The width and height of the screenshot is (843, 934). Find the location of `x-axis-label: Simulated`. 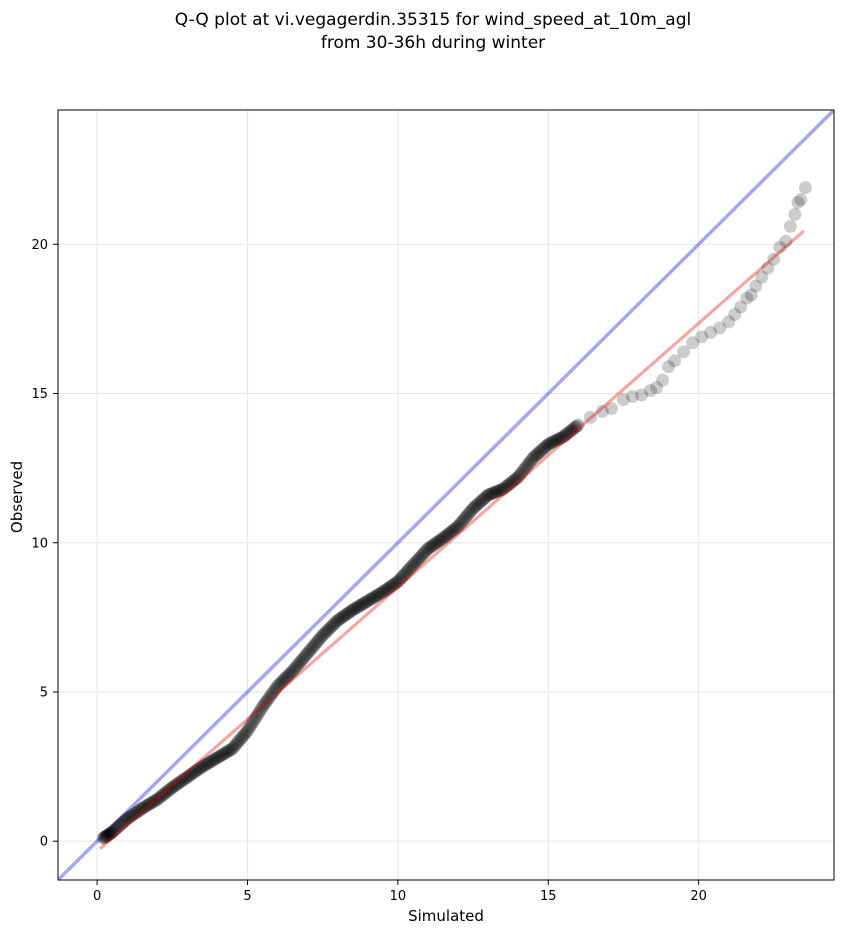

x-axis-label: Simulated is located at coordinates (446, 916).